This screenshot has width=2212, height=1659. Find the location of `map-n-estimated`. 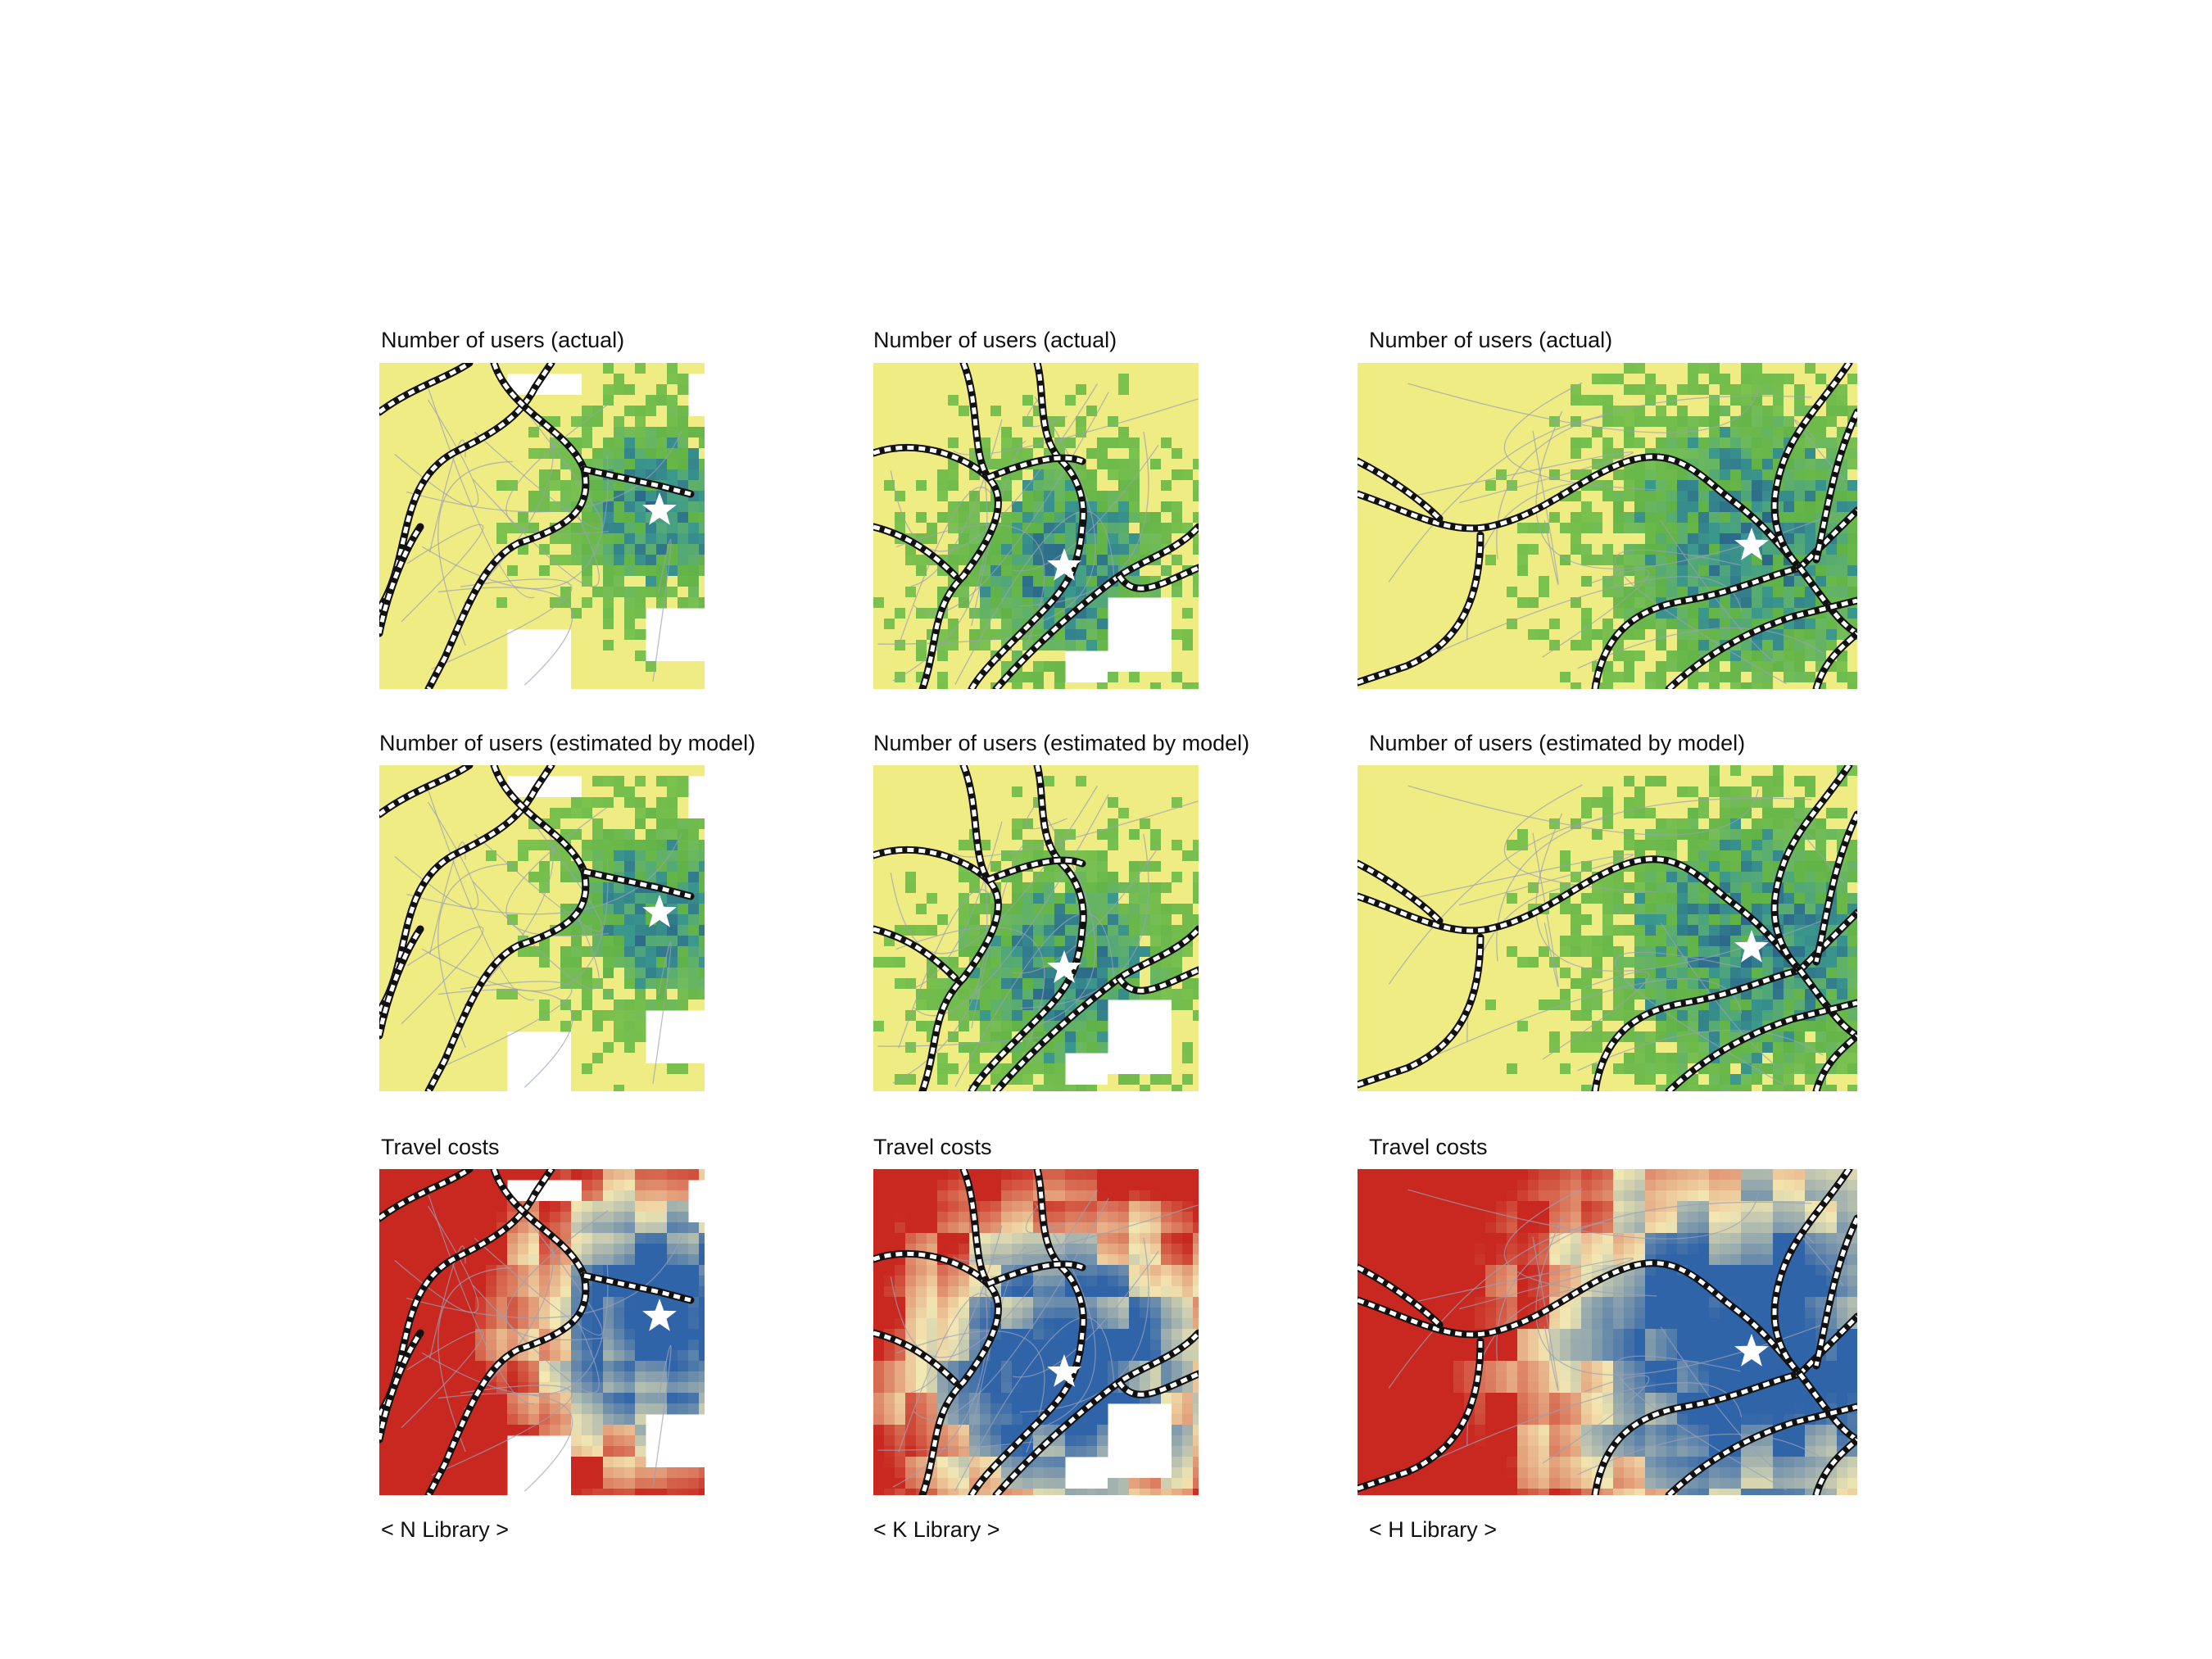

map-n-estimated is located at coordinates (542, 928).